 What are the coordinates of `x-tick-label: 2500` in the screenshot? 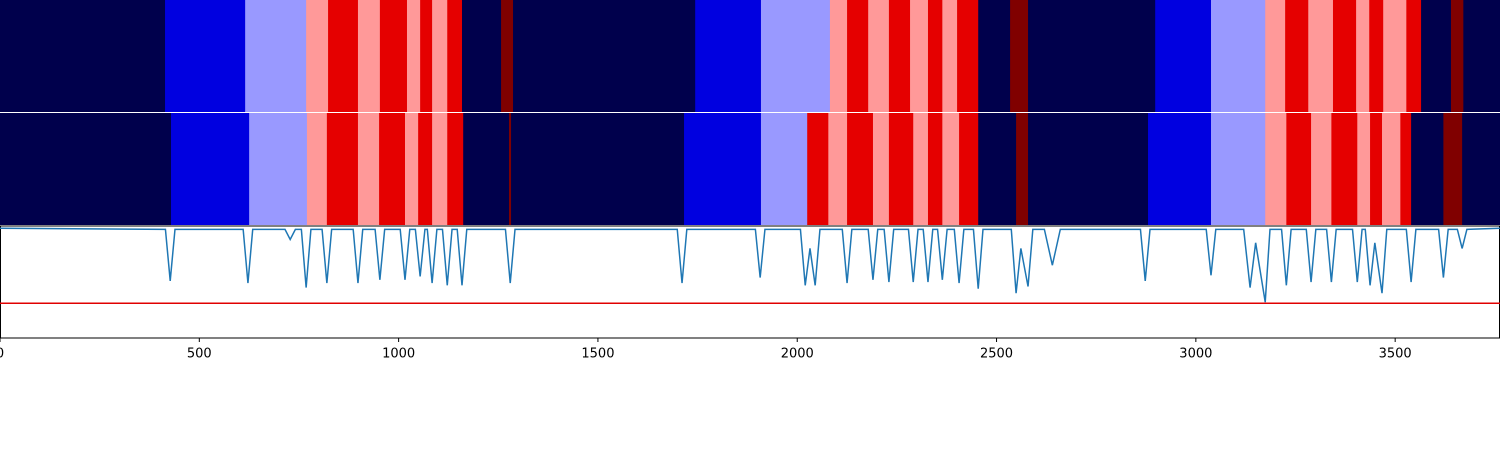 It's located at (996, 354).